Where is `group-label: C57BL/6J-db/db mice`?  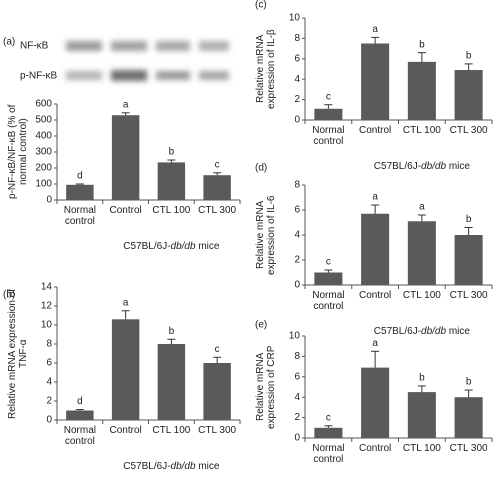
group-label: C57BL/6J-db/db mice is located at coordinates (422, 166).